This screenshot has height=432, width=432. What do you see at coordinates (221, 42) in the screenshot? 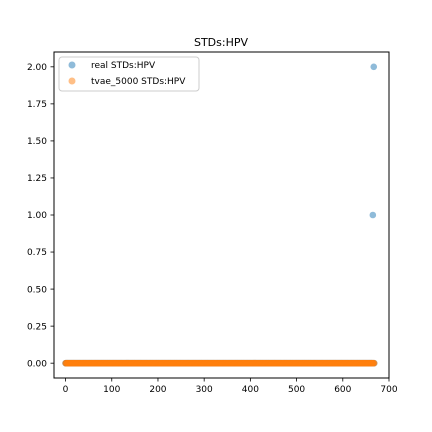
I see `chart-title: STDs:HPV` at bounding box center [221, 42].